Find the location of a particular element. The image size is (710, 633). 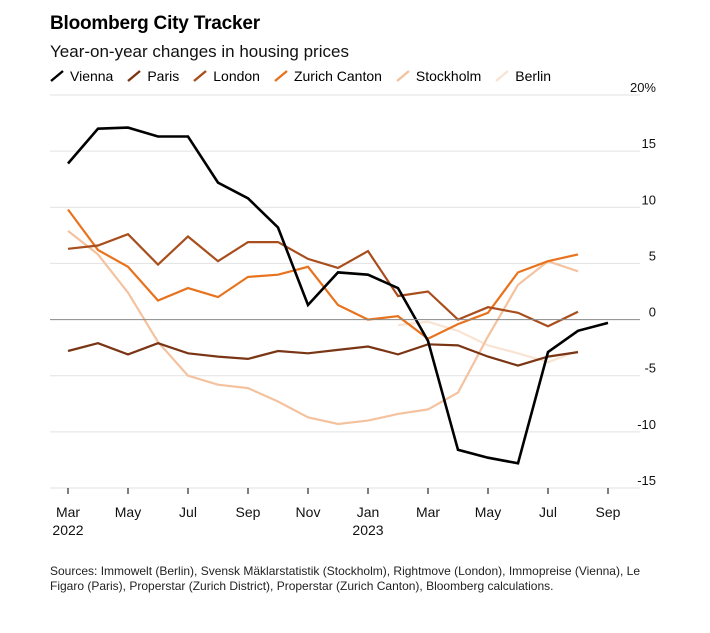

chart-title: Bloomberg City Tracker is located at coordinates (155, 23).